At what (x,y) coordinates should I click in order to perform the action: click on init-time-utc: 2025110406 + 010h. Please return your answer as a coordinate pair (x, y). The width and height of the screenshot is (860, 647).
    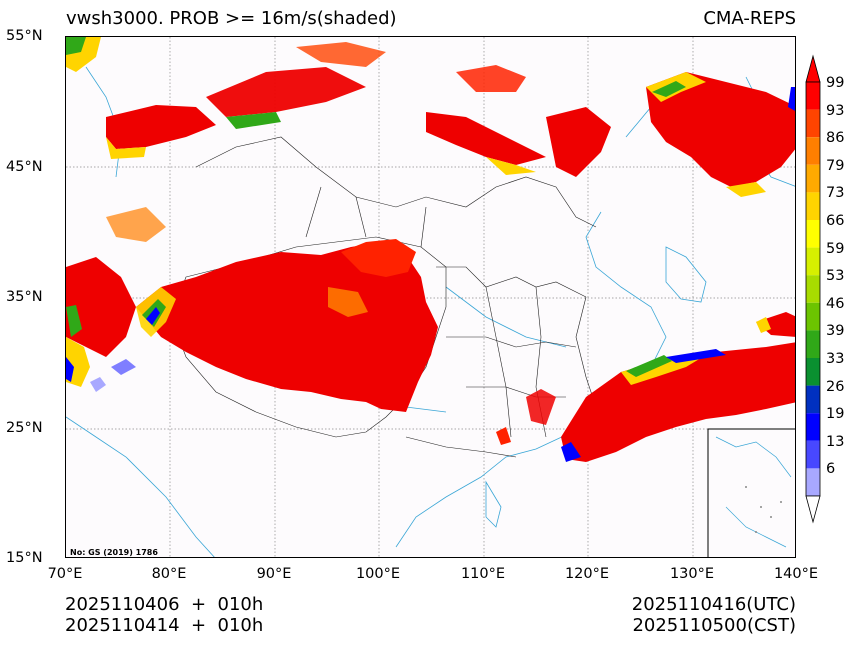
    Looking at the image, I should click on (164, 604).